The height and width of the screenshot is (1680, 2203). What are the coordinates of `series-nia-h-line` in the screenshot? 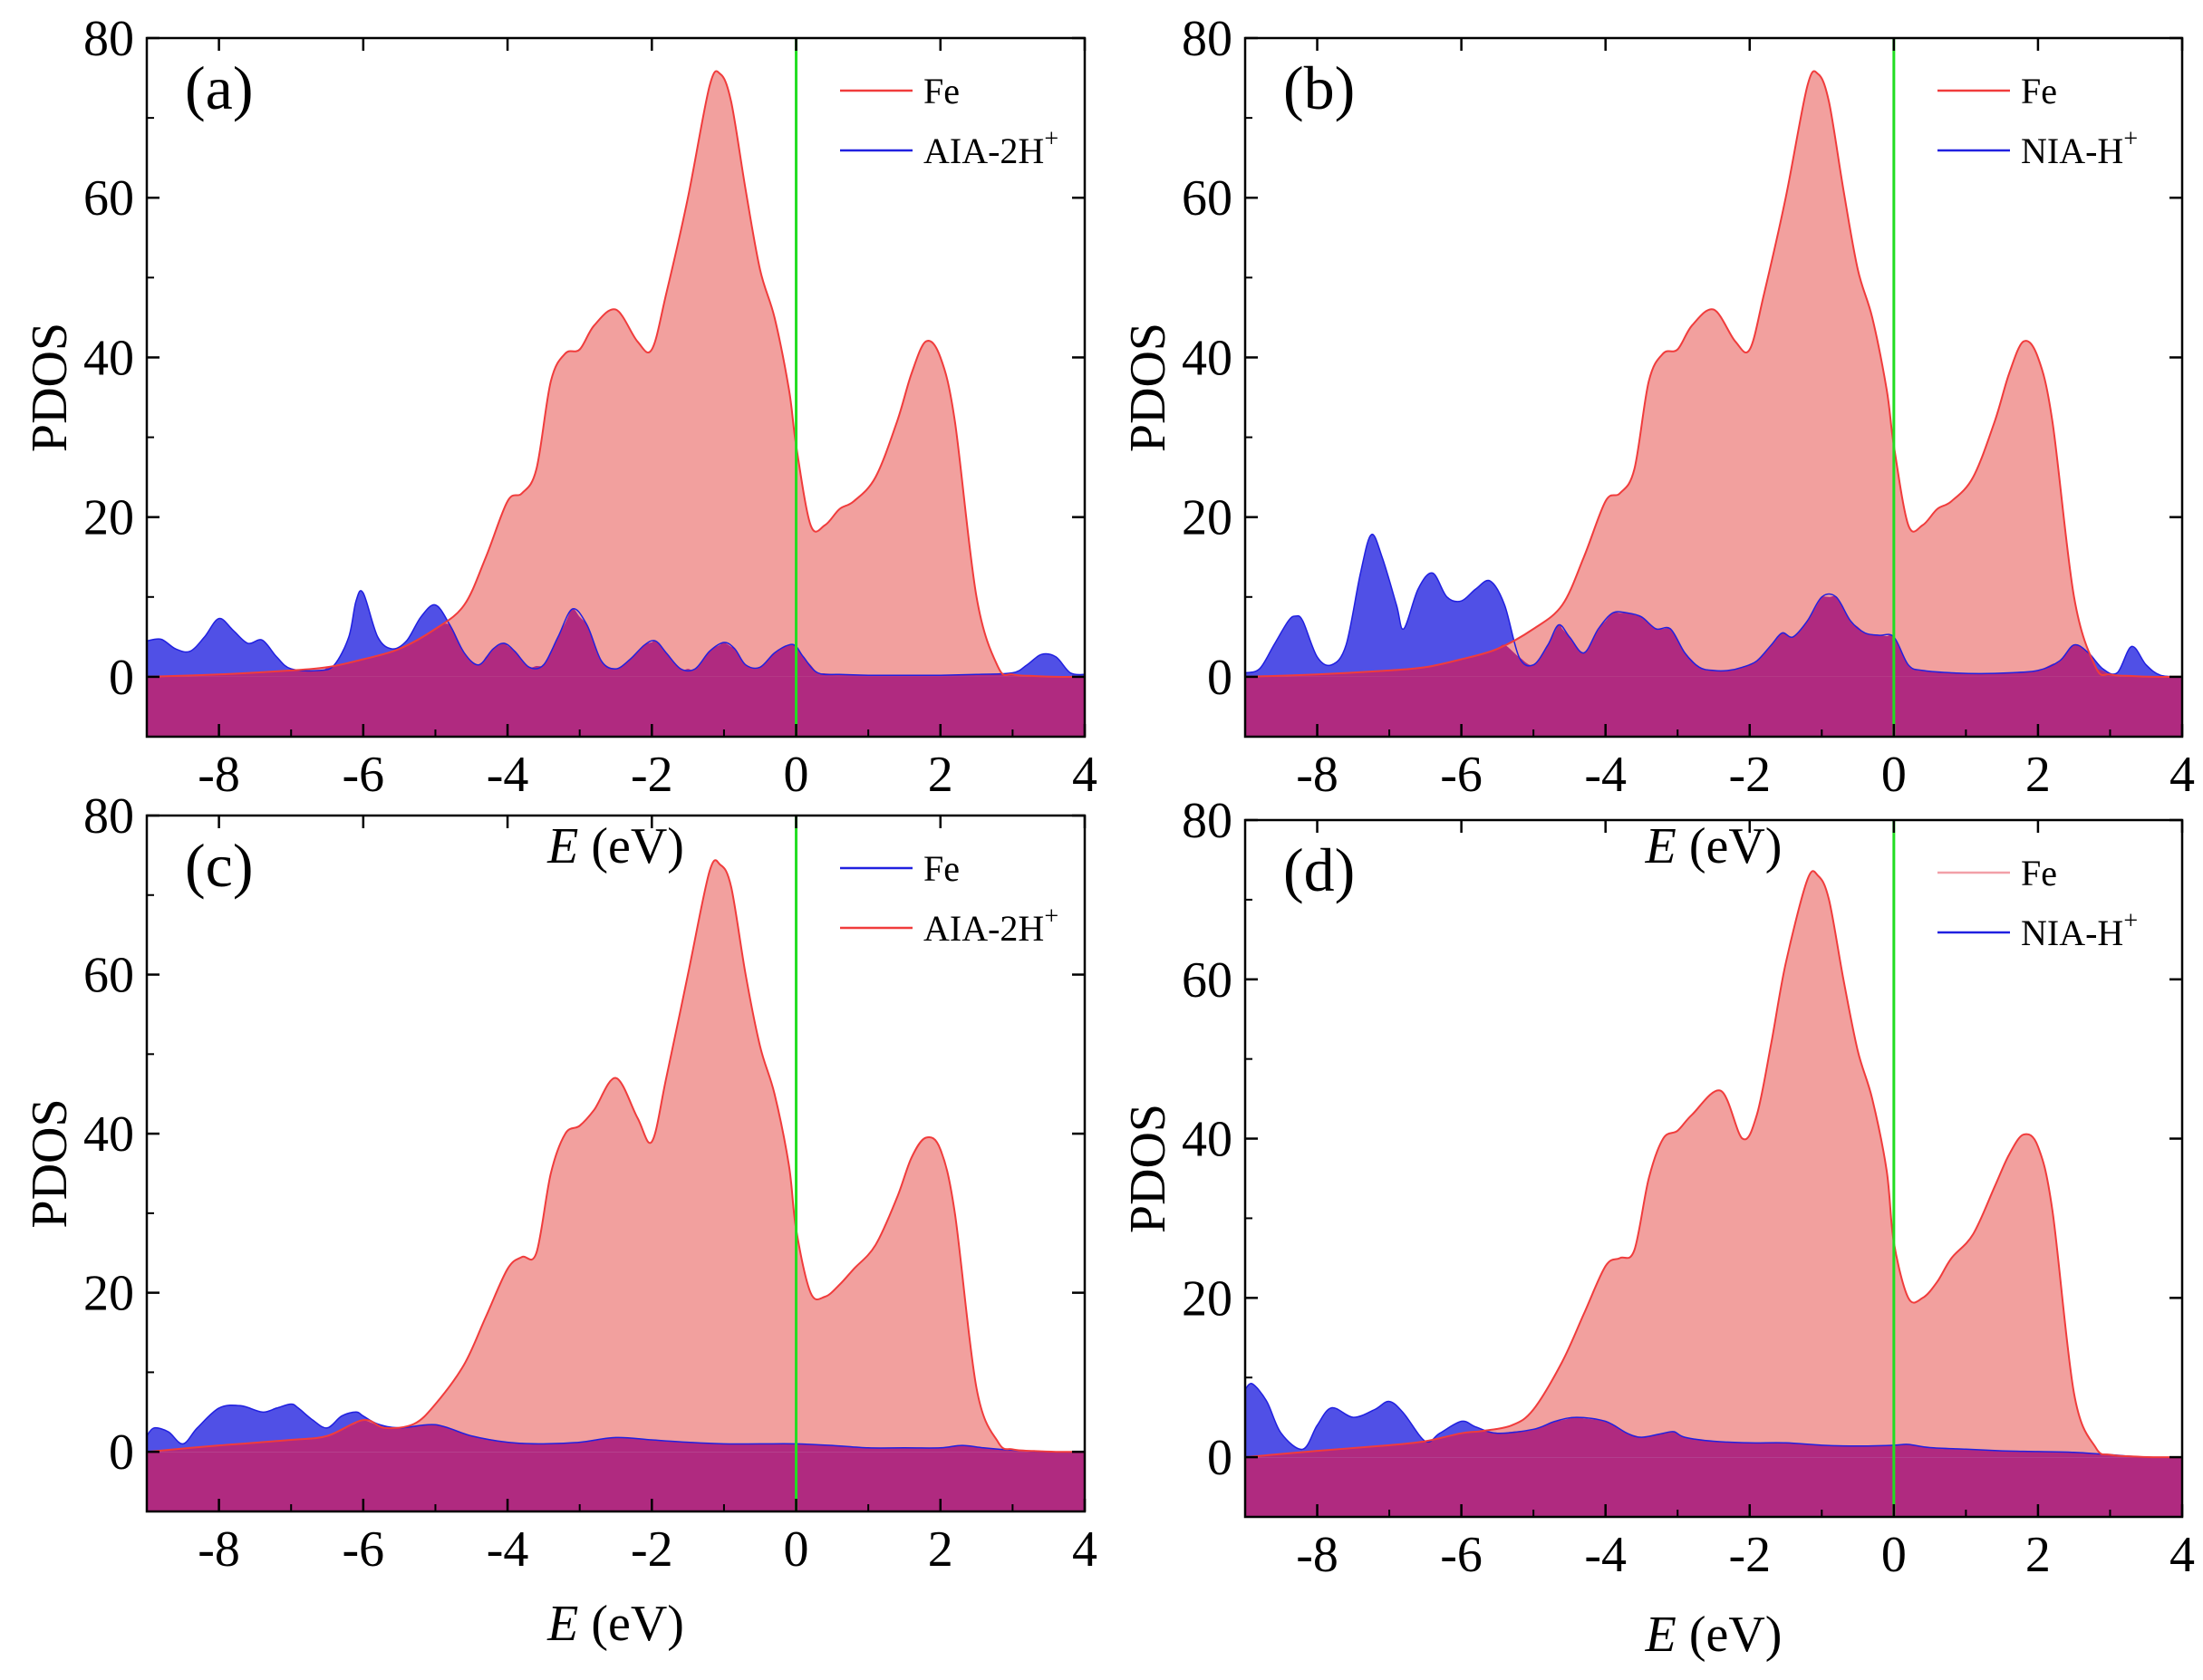 It's located at (1713, 1421).